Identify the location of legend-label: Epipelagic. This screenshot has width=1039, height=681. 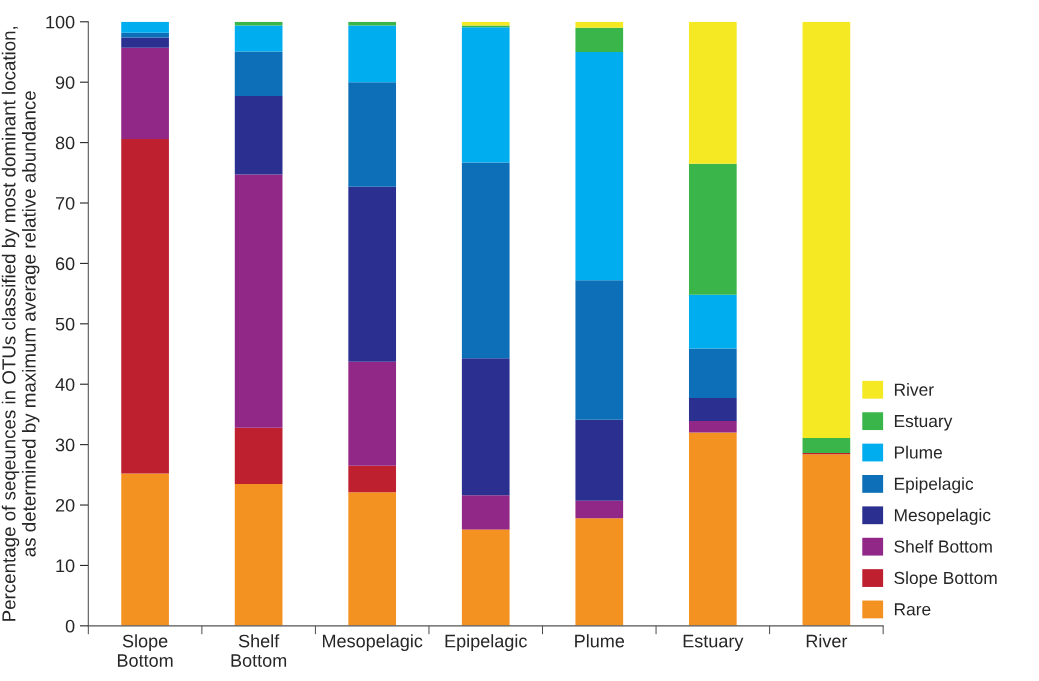
(934, 485).